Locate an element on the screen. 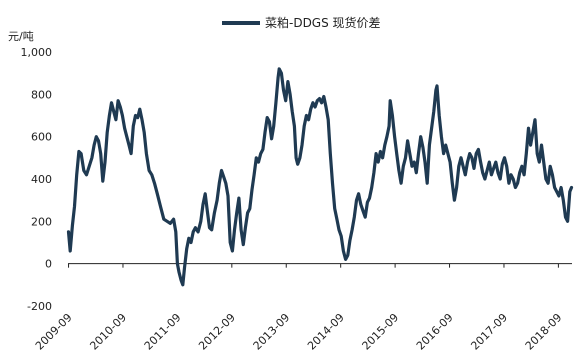 Image resolution: width=576 pixels, height=356 pixels. x-tick-label: 2014-09 is located at coordinates (326, 332).